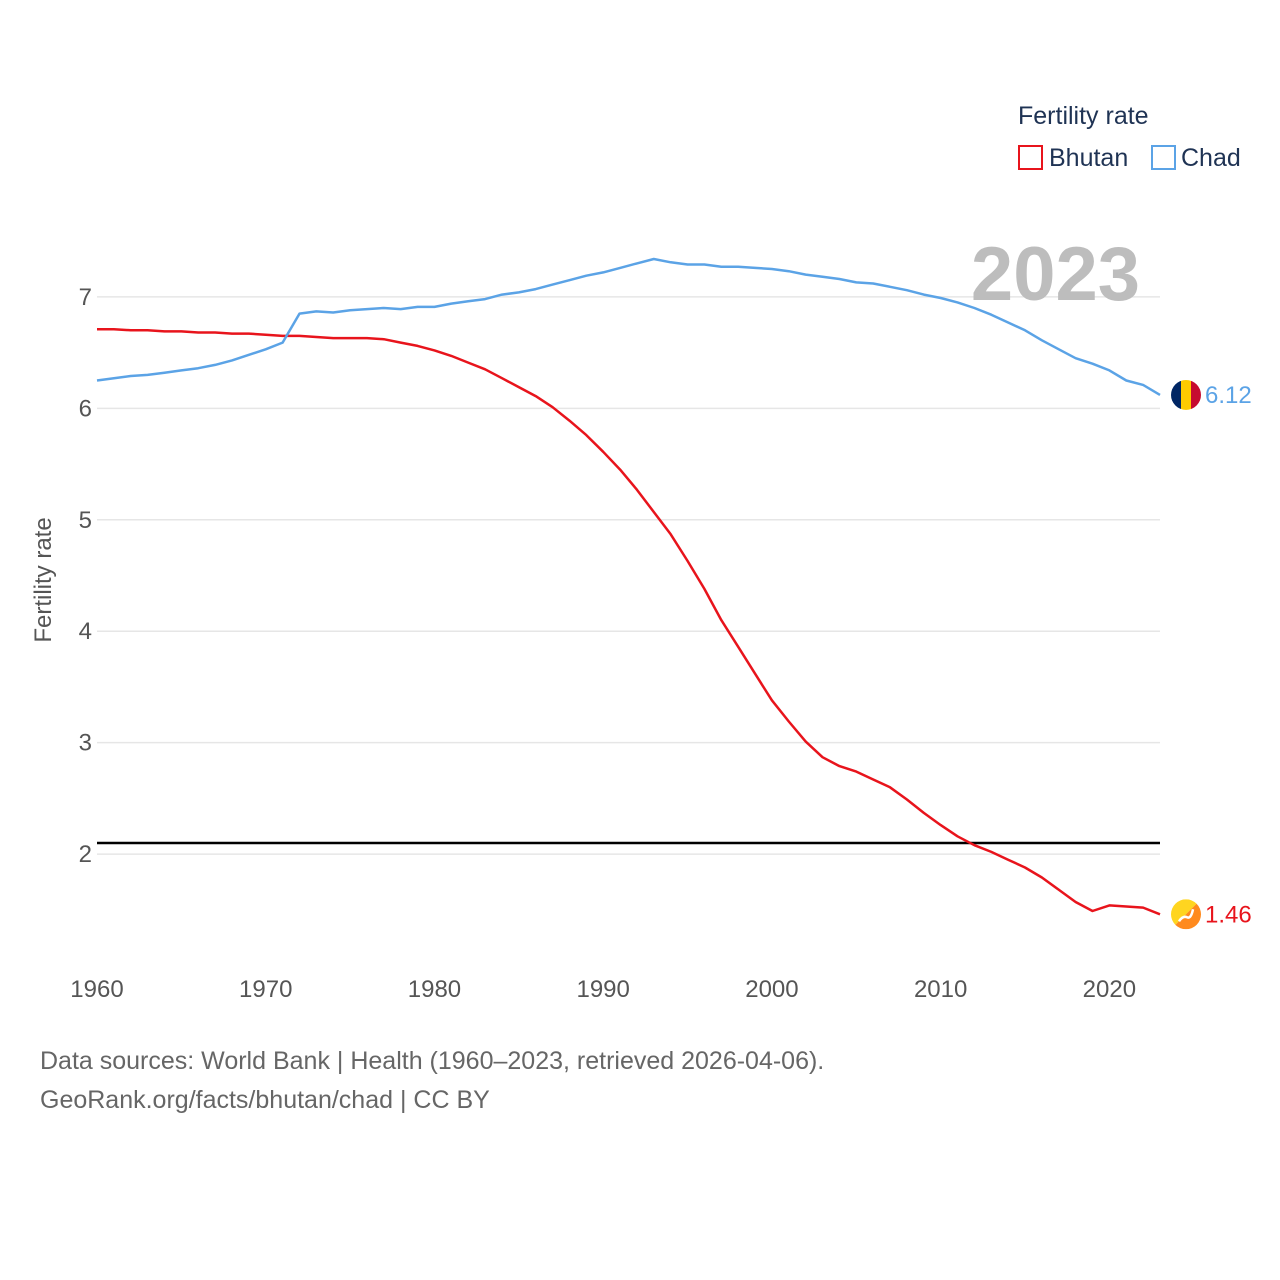 Image resolution: width=1280 pixels, height=1280 pixels. Describe the element at coordinates (265, 989) in the screenshot. I see `x-tick-label: 1970` at that location.